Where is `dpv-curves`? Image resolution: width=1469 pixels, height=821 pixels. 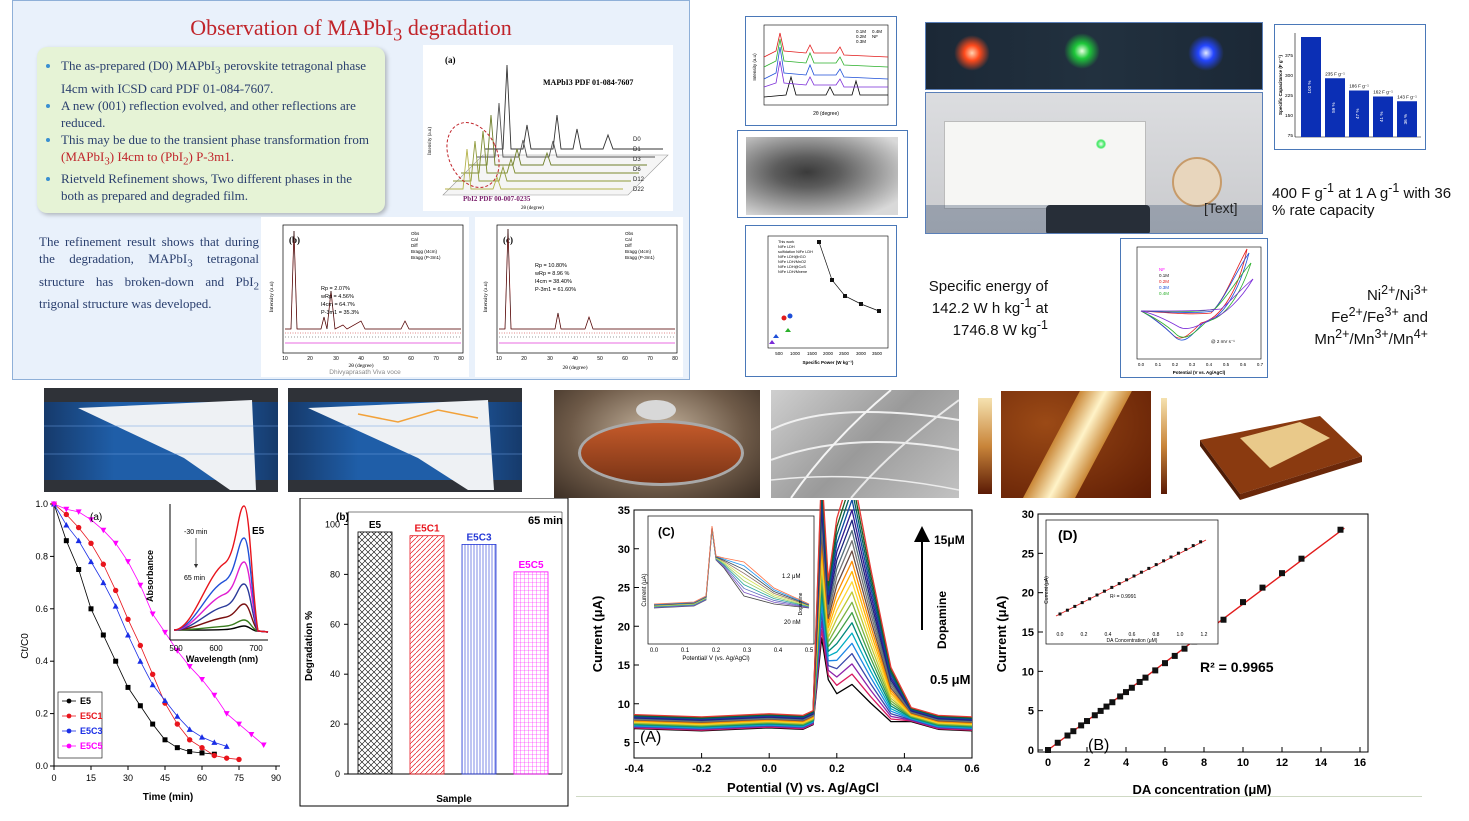
dpv-curves is located at coordinates (803, 616).